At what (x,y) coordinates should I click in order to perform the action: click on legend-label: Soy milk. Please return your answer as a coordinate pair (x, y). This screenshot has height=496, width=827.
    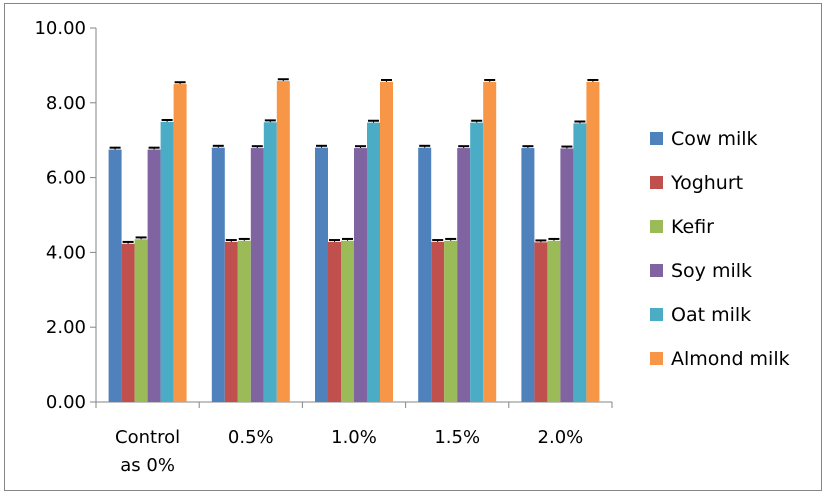
    Looking at the image, I should click on (711, 271).